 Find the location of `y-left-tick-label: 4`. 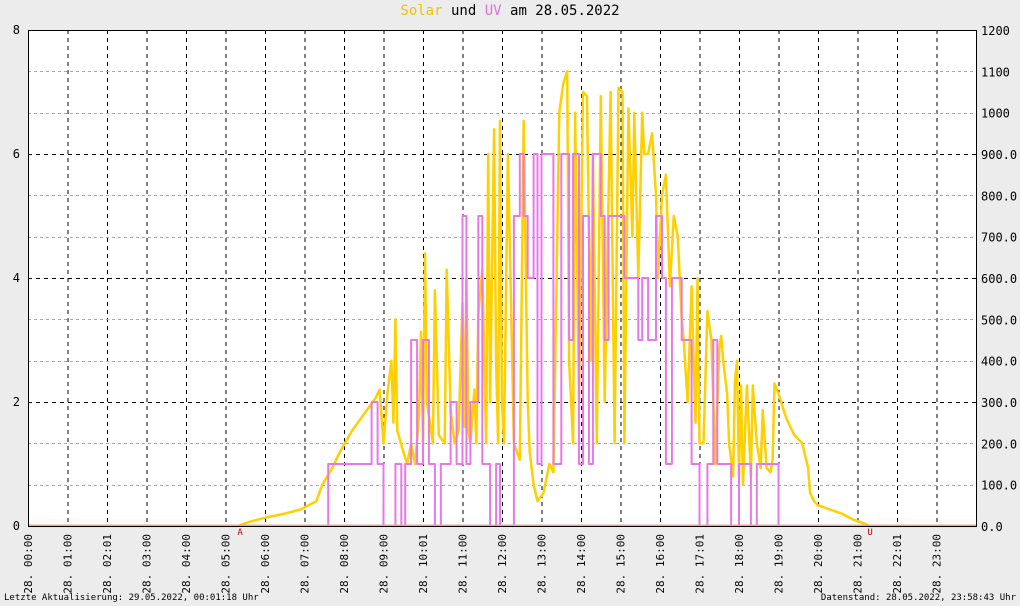

y-left-tick-label: 4 is located at coordinates (16, 278).